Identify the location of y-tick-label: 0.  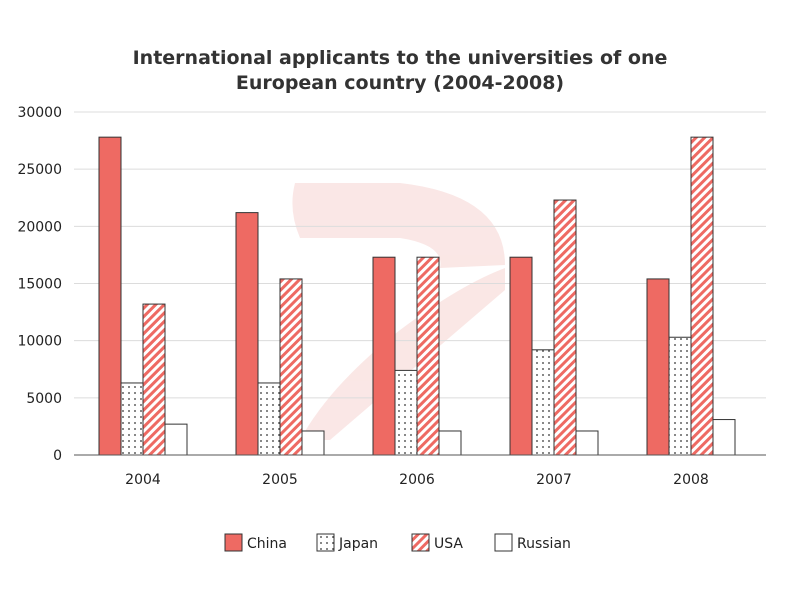
(57, 456).